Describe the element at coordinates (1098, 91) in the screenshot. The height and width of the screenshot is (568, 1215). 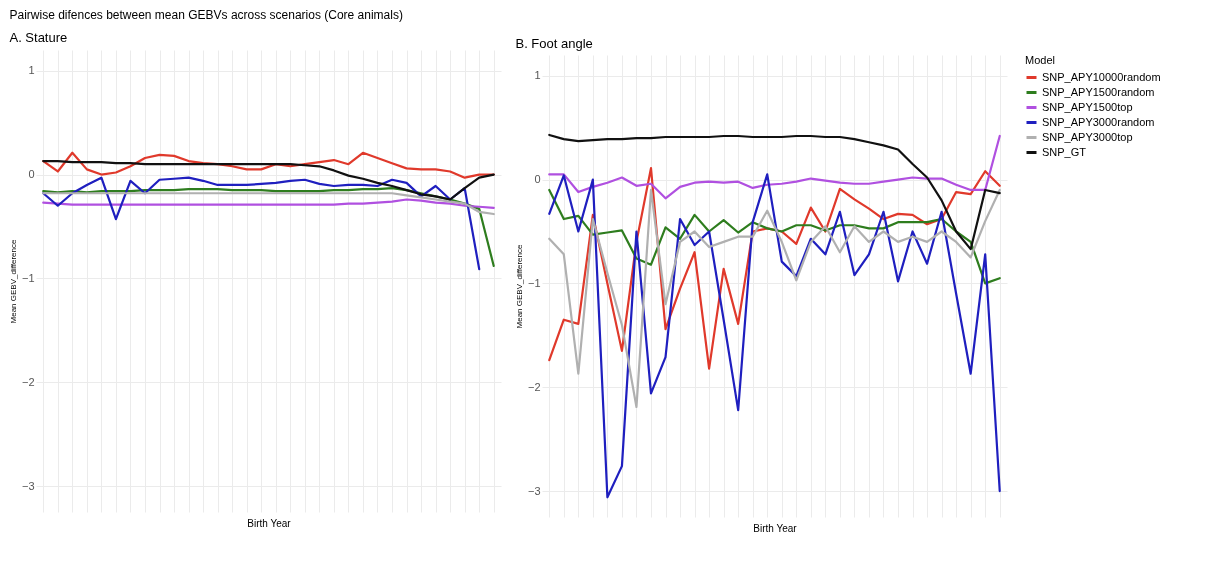
I see `legend-label: SNP_APY1500random` at that location.